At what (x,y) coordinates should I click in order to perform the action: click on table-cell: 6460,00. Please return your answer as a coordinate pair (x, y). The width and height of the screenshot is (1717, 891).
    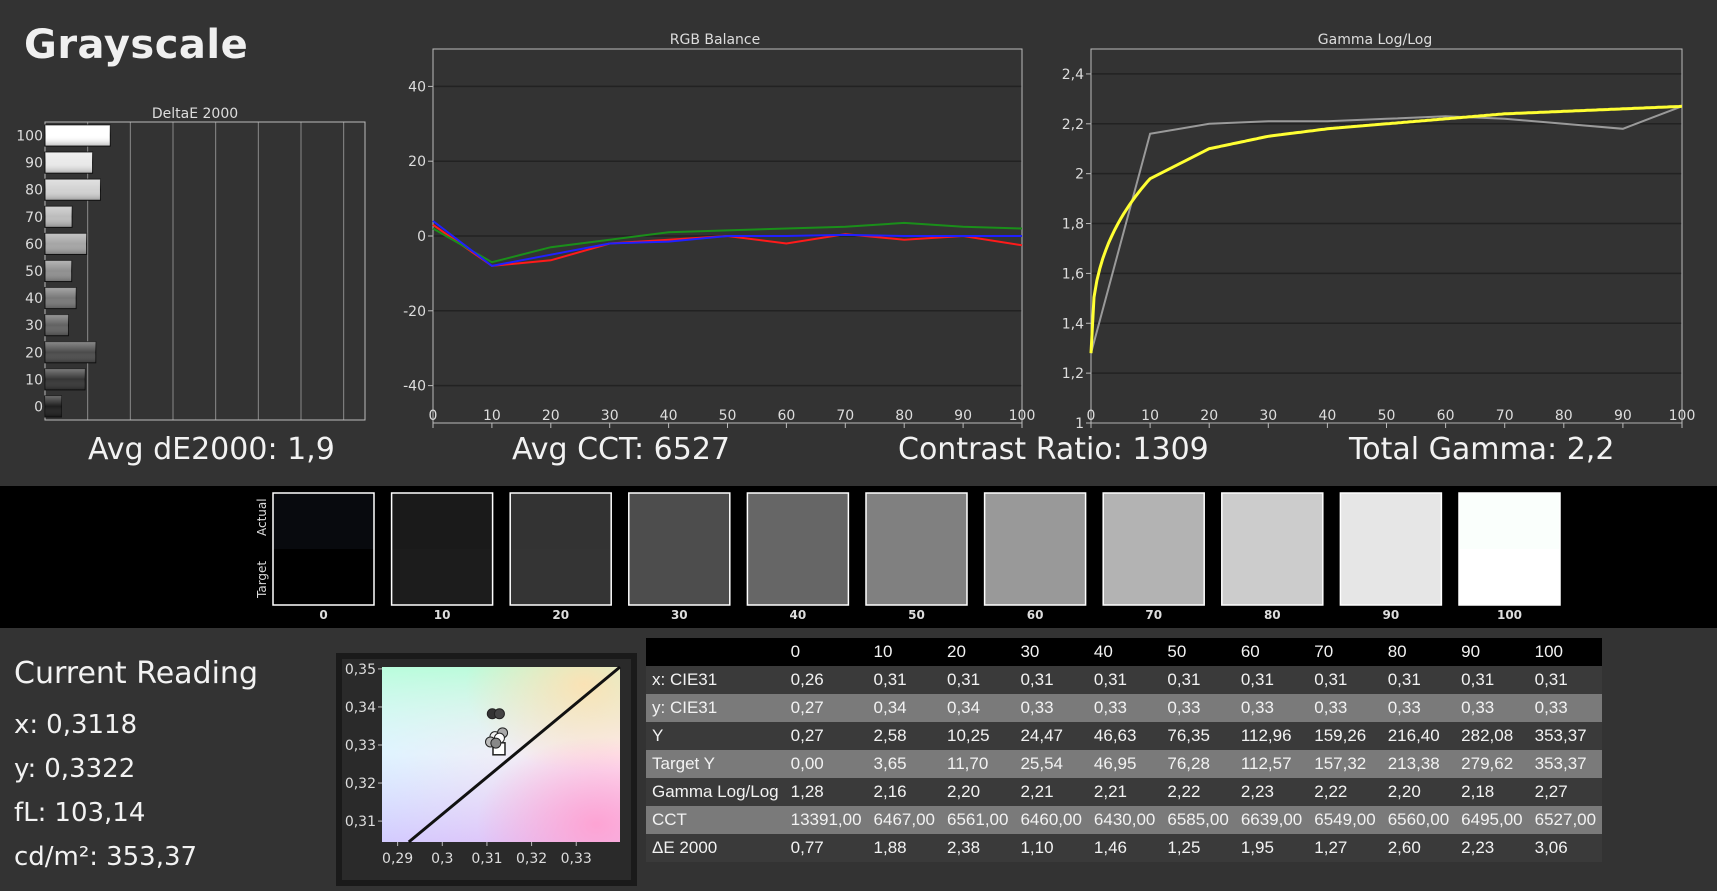
    Looking at the image, I should click on (1051, 820).